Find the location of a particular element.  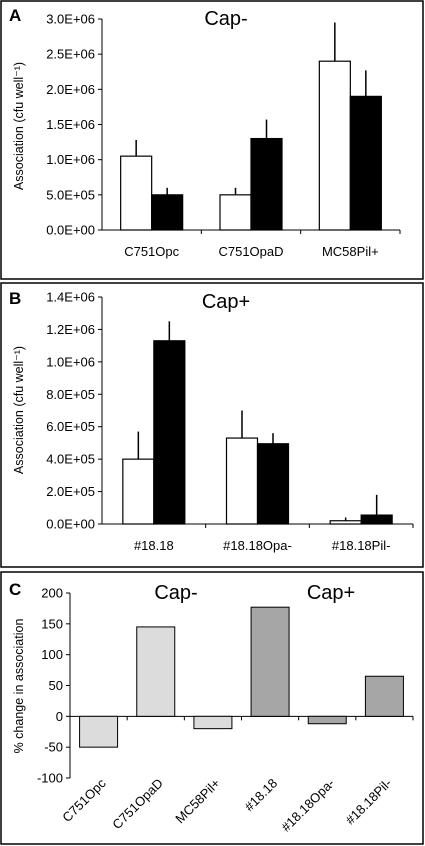

panel-c-letter: C is located at coordinates (15, 589).